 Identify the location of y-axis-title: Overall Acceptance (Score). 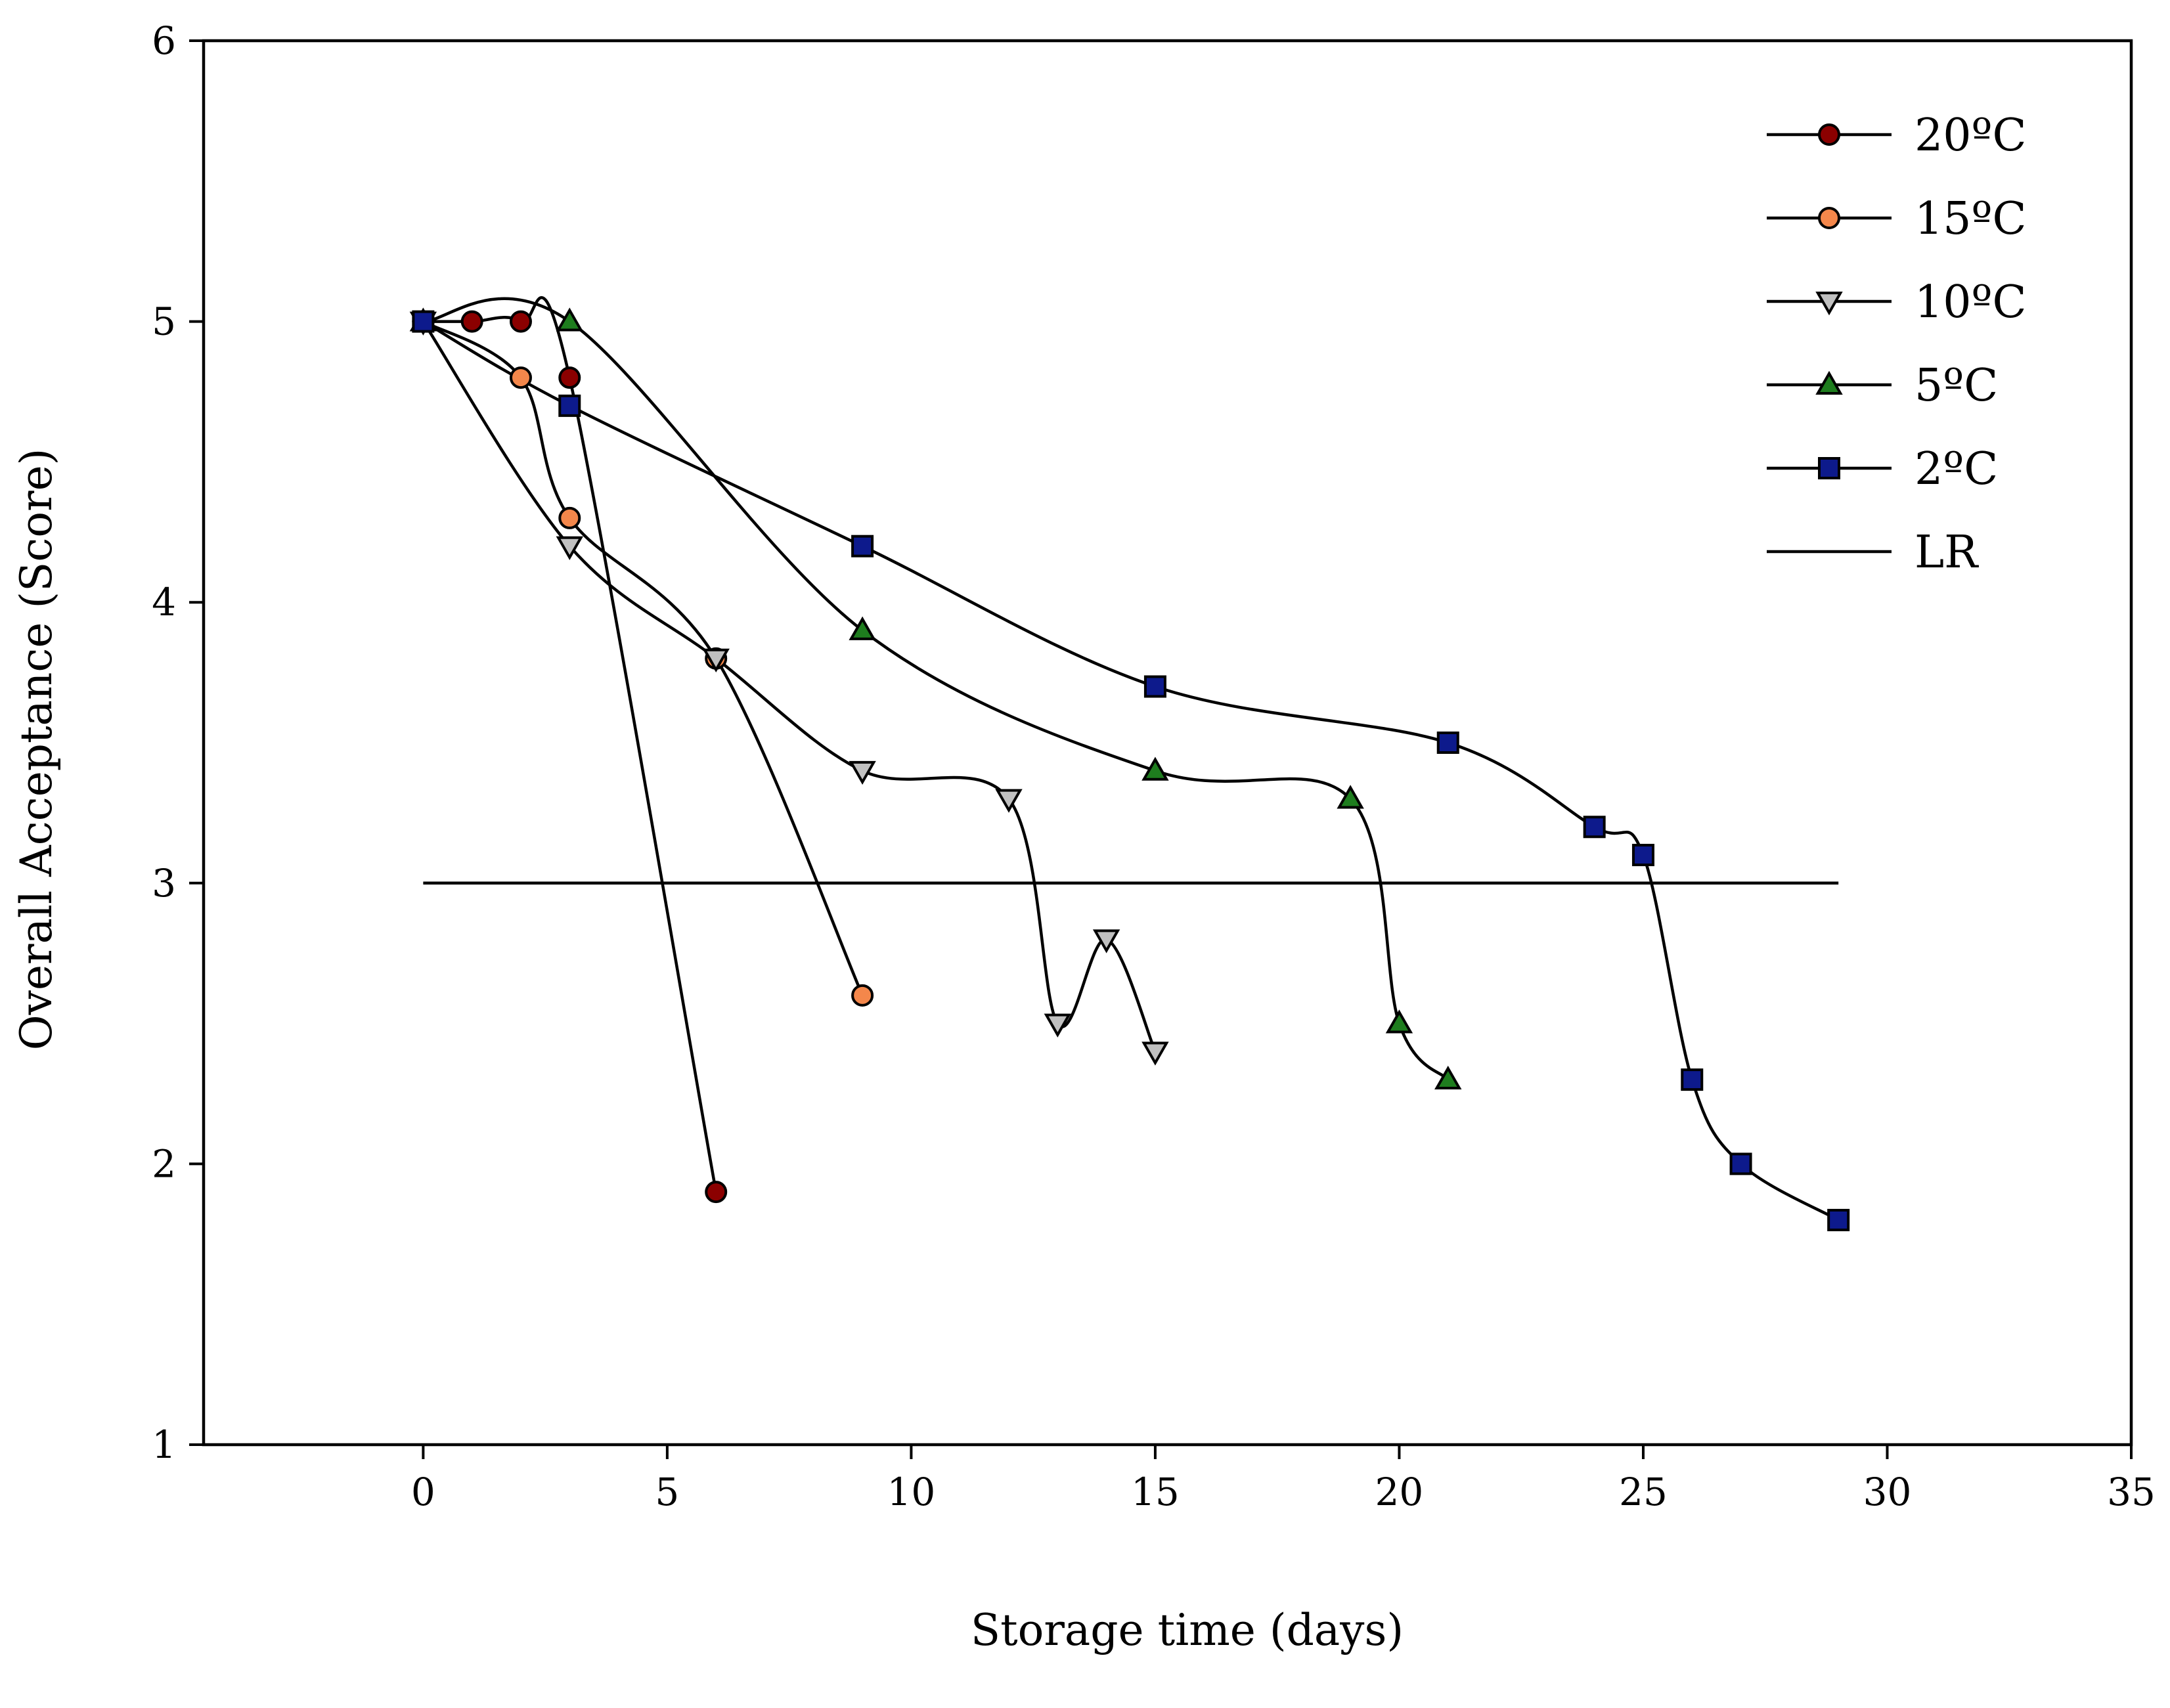
(36, 750).